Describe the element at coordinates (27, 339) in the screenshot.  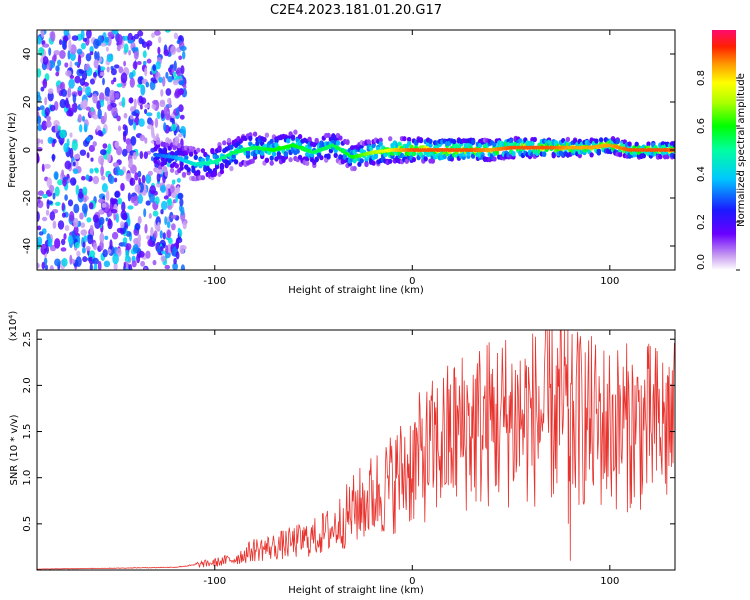
I see `snr-y-tick-label: 2.5` at that location.